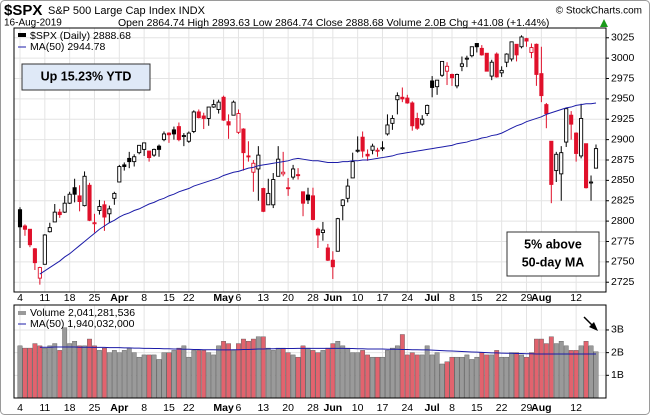 This screenshot has width=650, height=415. What do you see at coordinates (623, 58) in the screenshot?
I see `y-tick-label: 3000` at bounding box center [623, 58].